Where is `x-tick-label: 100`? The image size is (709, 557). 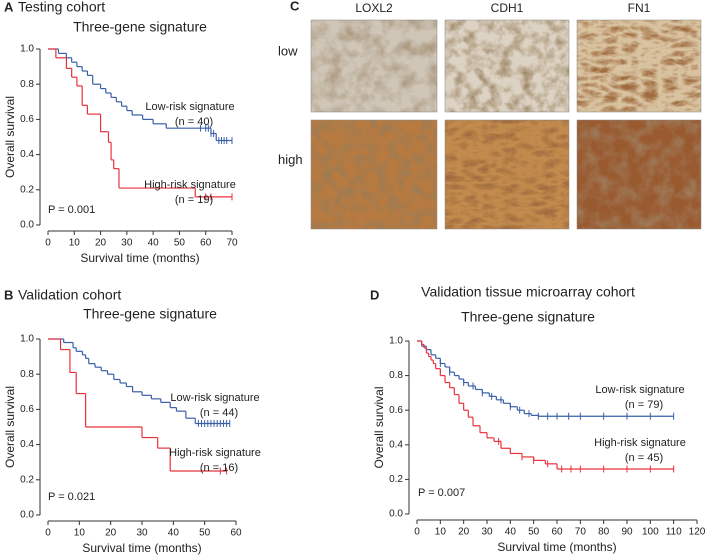
x-tick-label: 100 is located at coordinates (650, 532).